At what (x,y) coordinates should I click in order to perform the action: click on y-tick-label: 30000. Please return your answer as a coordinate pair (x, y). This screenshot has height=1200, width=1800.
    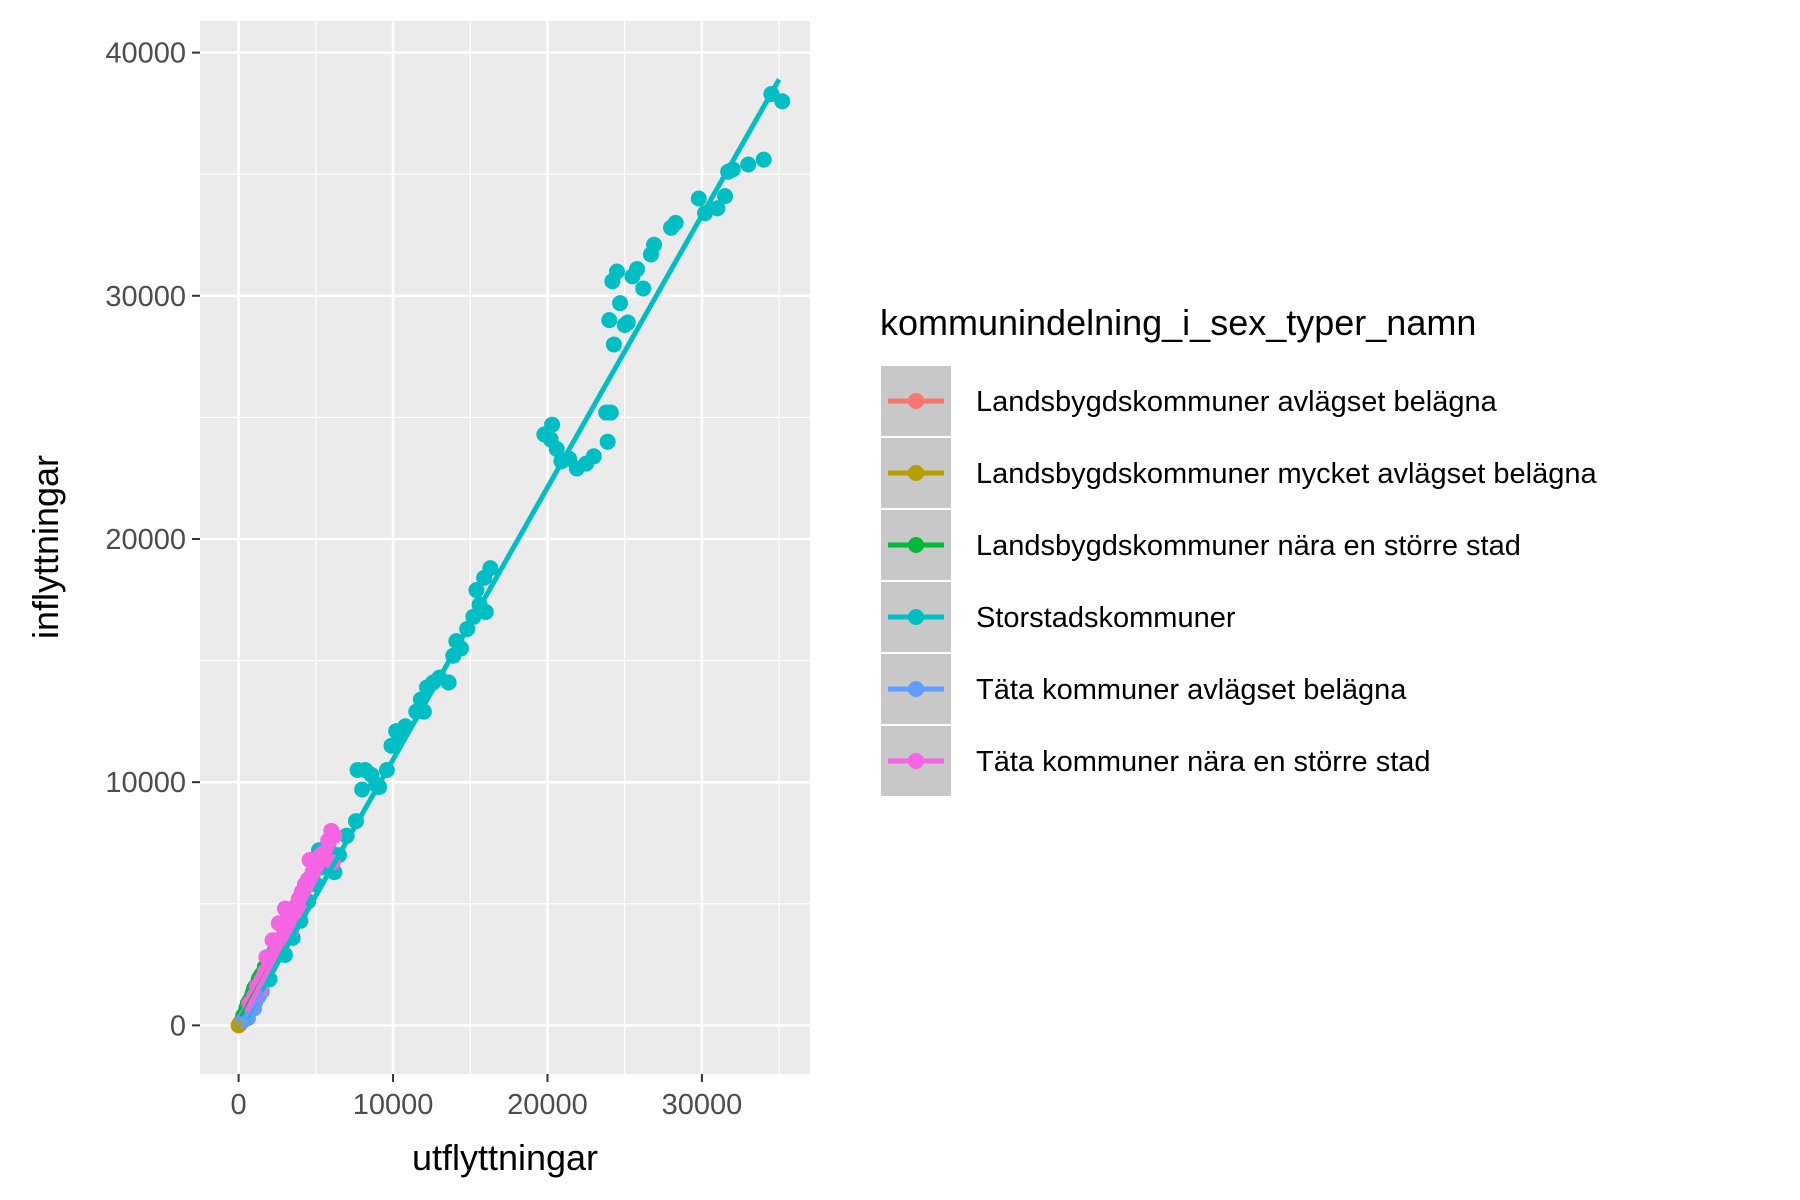
    Looking at the image, I should click on (145, 297).